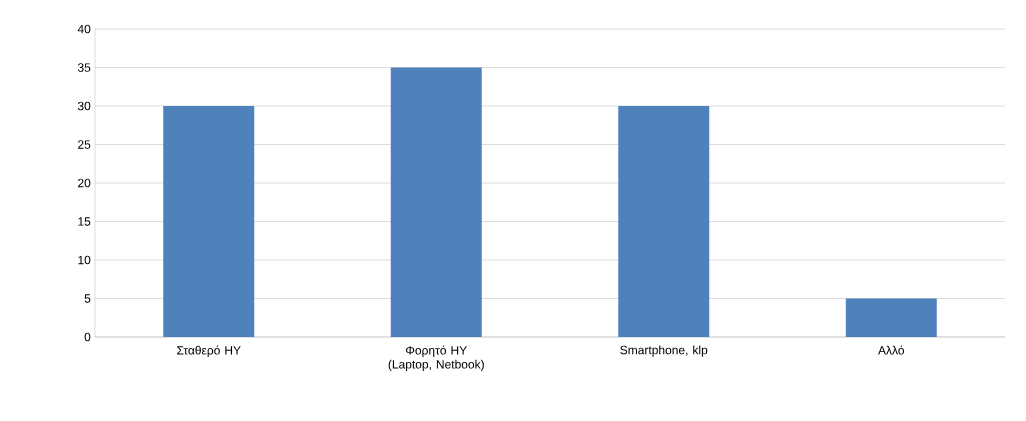 This screenshot has height=421, width=1026. I want to click on y-tick-label: 15, so click(84, 221).